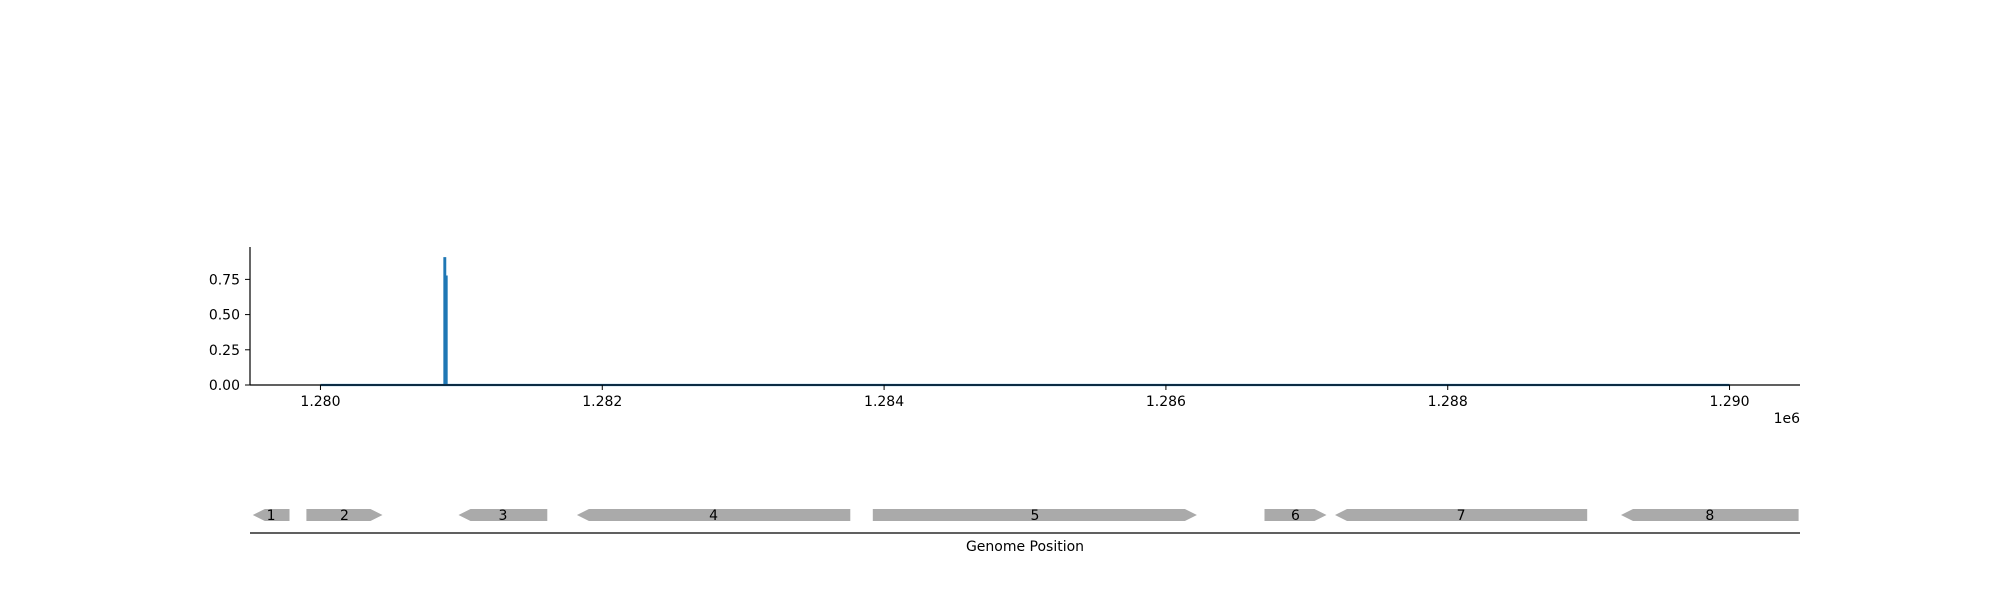 This screenshot has width=2000, height=600. I want to click on x-offset-label: 1e6, so click(1787, 419).